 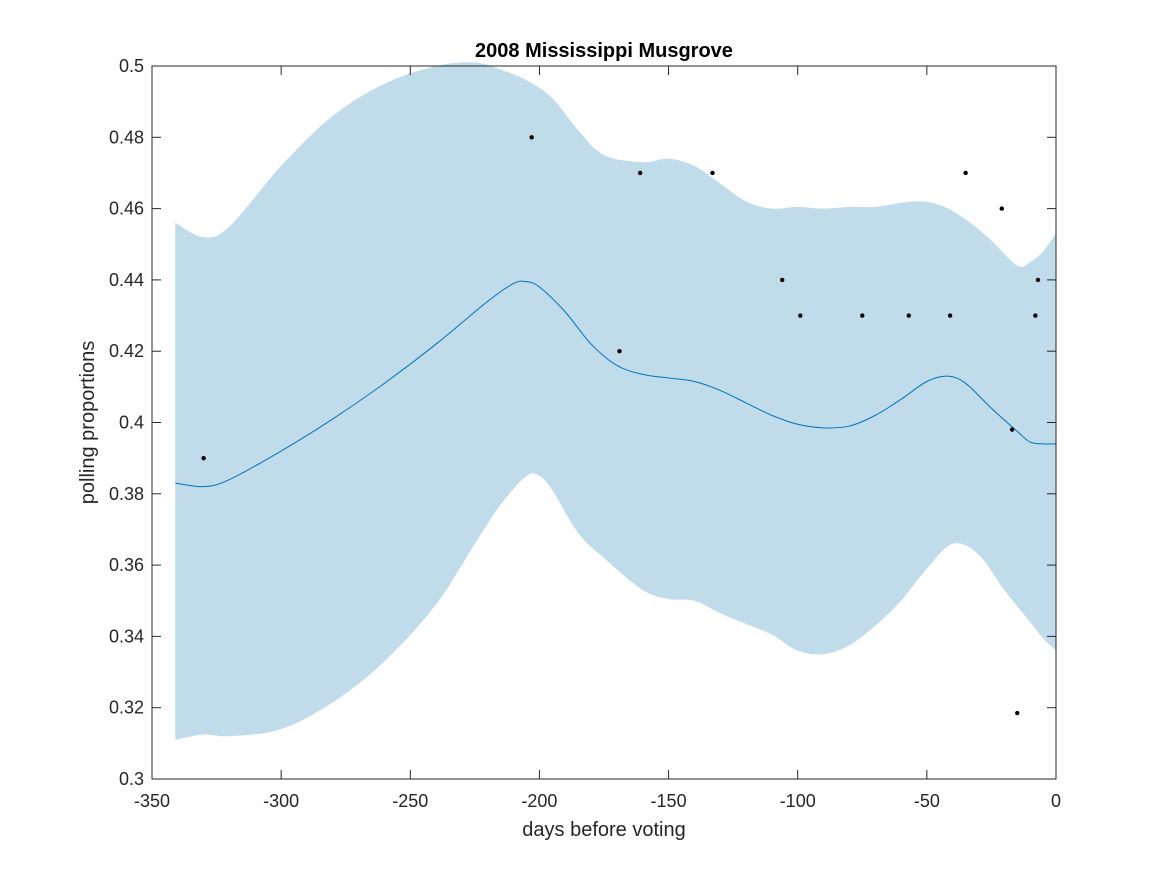 What do you see at coordinates (927, 801) in the screenshot?
I see `x-tick-label: -50` at bounding box center [927, 801].